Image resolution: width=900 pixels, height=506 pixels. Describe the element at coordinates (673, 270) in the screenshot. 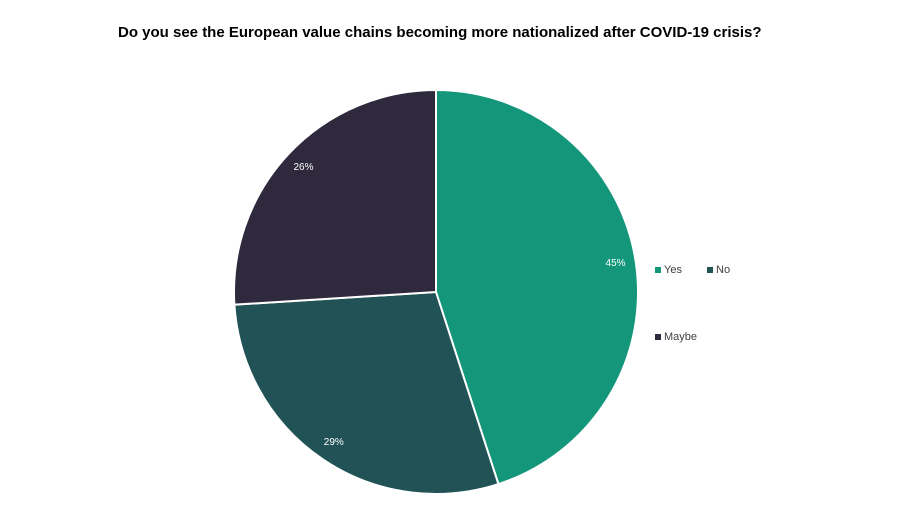

I see `legend-label: Yes` at that location.